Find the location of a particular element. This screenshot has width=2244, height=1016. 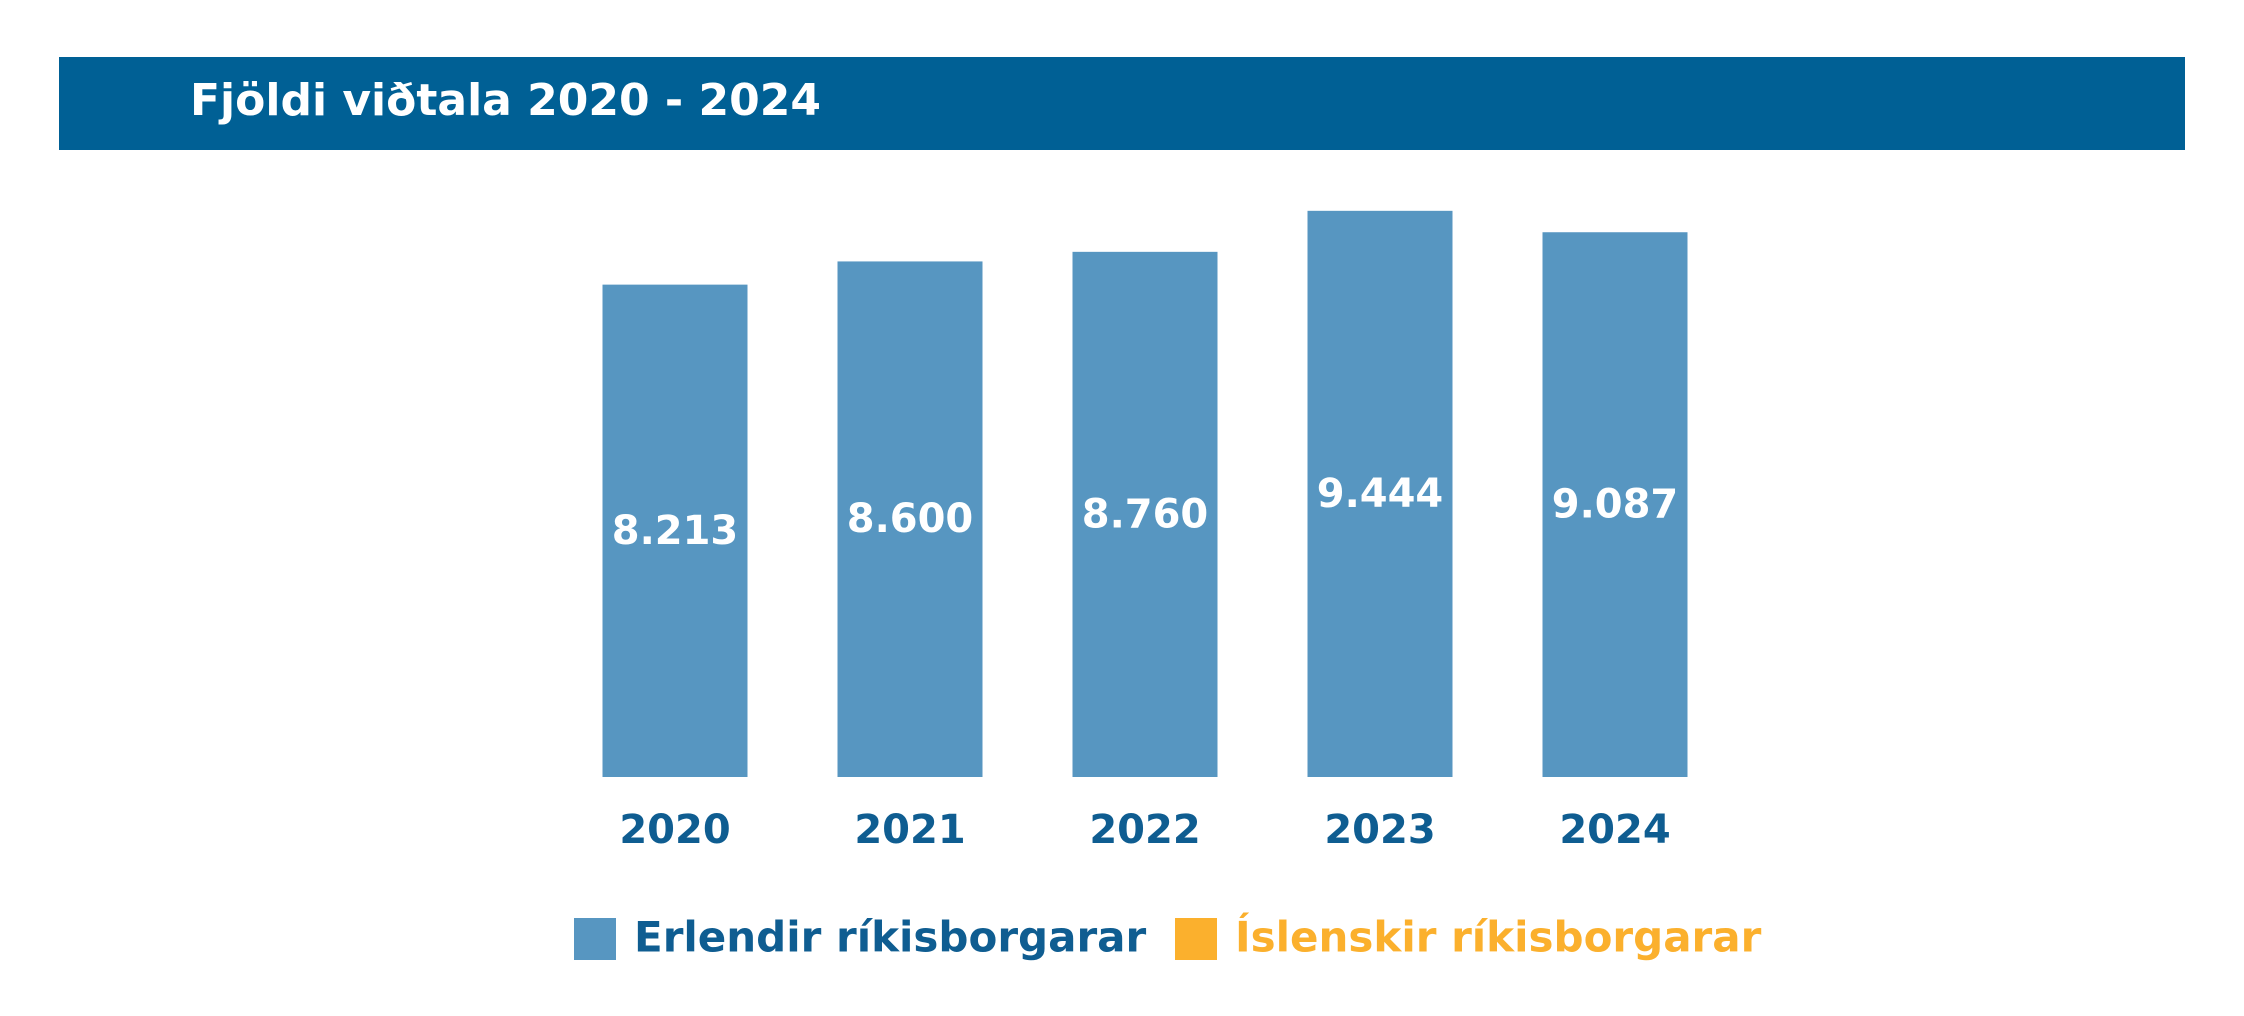

value-label: 8.213 is located at coordinates (675, 531).